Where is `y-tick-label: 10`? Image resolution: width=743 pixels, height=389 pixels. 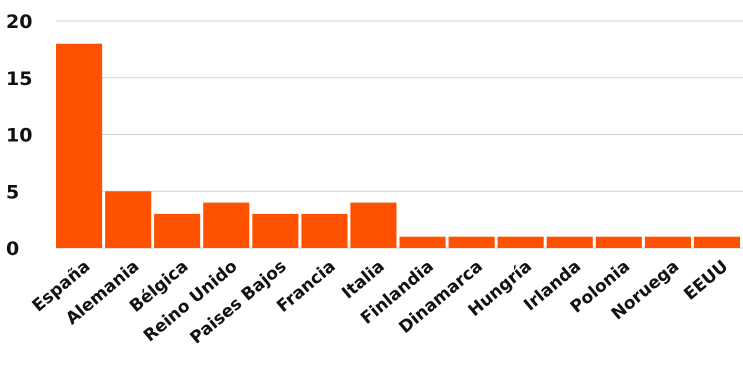
y-tick-label: 10 is located at coordinates (19, 136).